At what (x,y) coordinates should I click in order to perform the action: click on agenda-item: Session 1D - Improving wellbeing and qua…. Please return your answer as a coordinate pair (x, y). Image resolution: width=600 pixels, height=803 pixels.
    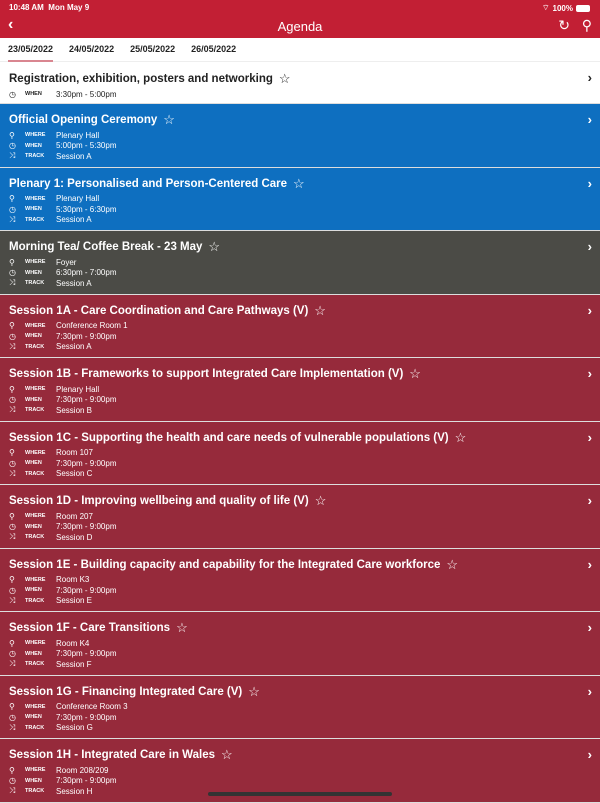
    Looking at the image, I should click on (300, 517).